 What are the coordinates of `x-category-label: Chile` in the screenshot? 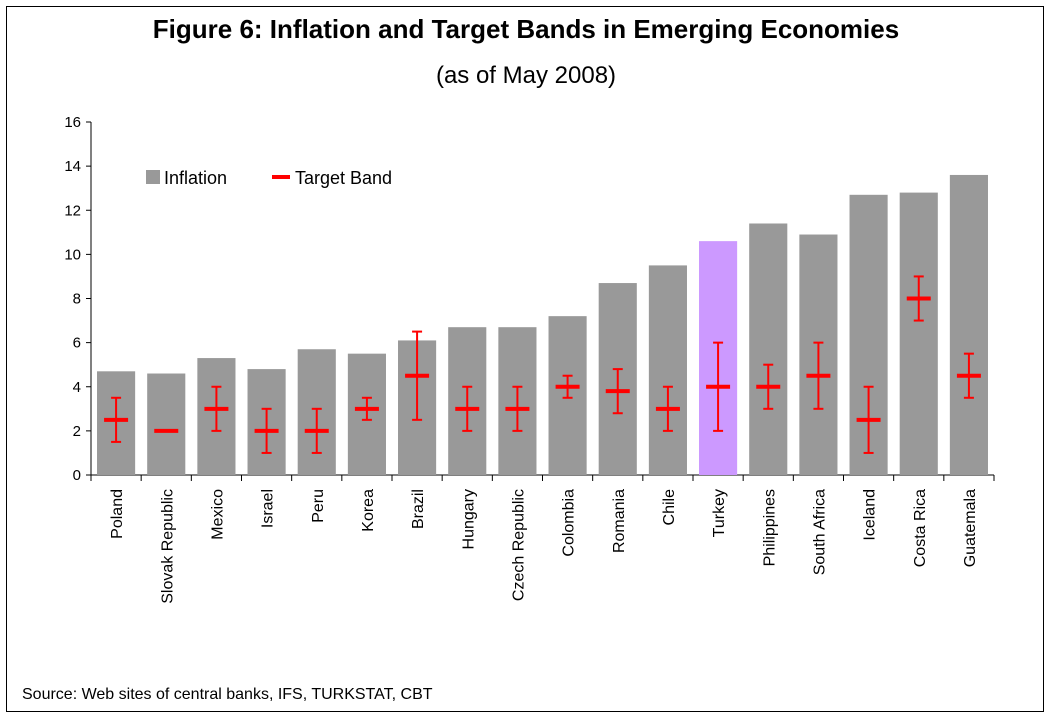 It's located at (669, 507).